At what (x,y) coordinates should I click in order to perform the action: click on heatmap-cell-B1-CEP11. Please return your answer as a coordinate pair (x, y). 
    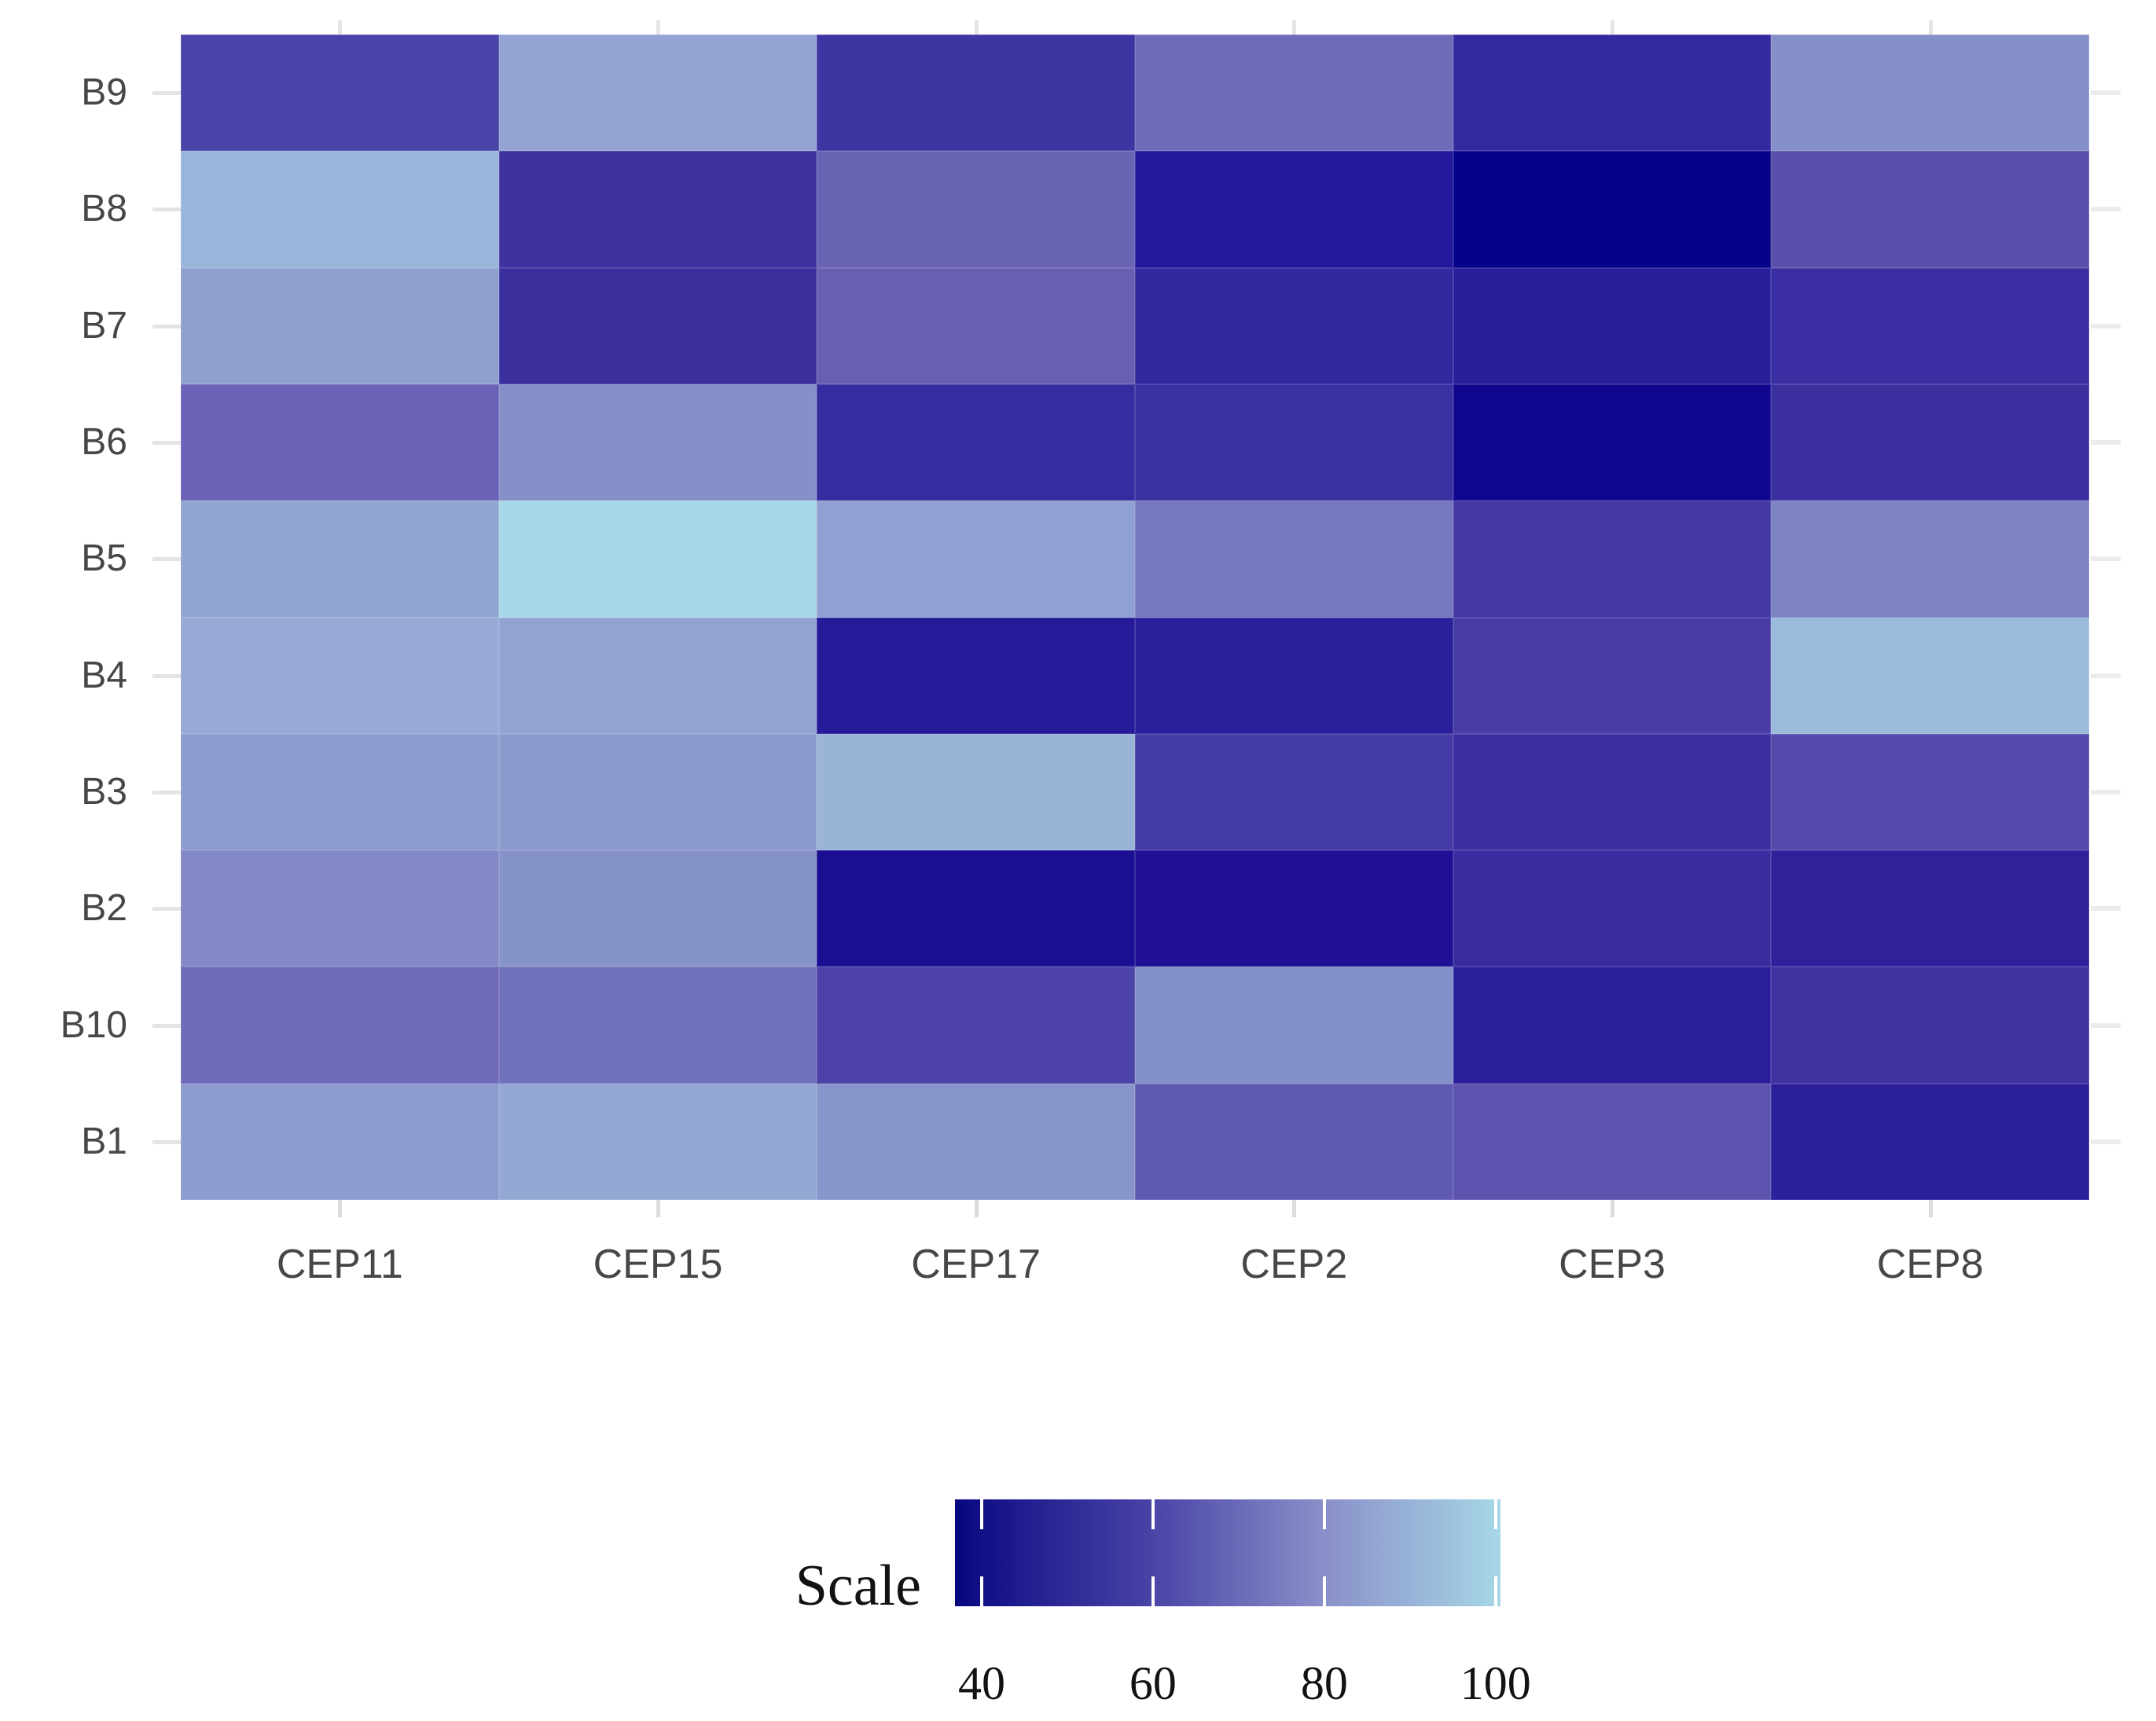
    Looking at the image, I should click on (340, 1141).